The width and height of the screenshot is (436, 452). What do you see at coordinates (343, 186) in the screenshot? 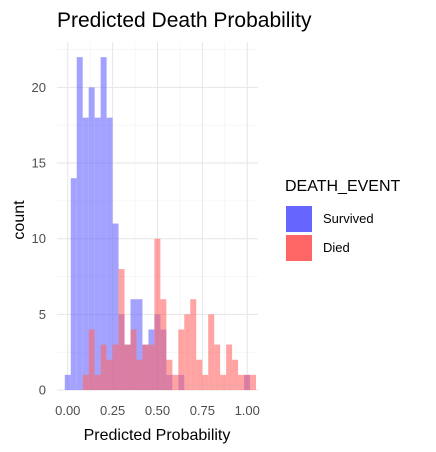
I see `legend-title: DEATH_EVENT` at bounding box center [343, 186].